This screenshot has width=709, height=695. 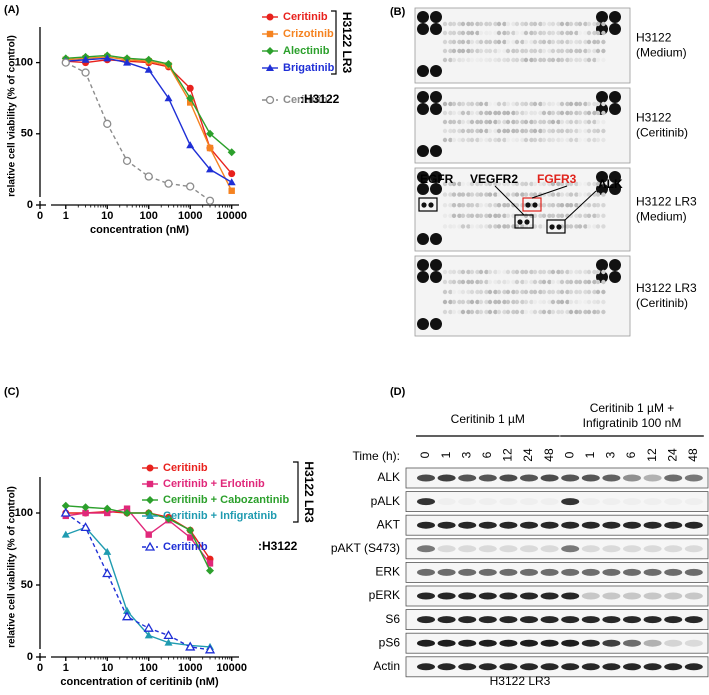 What do you see at coordinates (384, 595) in the screenshot?
I see `protein-label: pERK` at bounding box center [384, 595].